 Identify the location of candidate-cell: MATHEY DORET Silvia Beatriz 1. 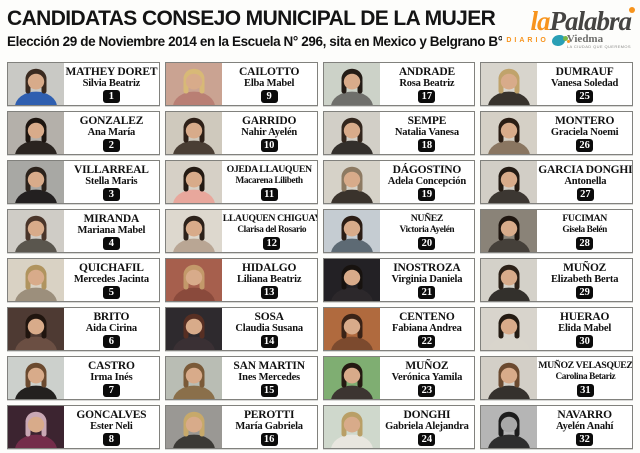
(83, 84).